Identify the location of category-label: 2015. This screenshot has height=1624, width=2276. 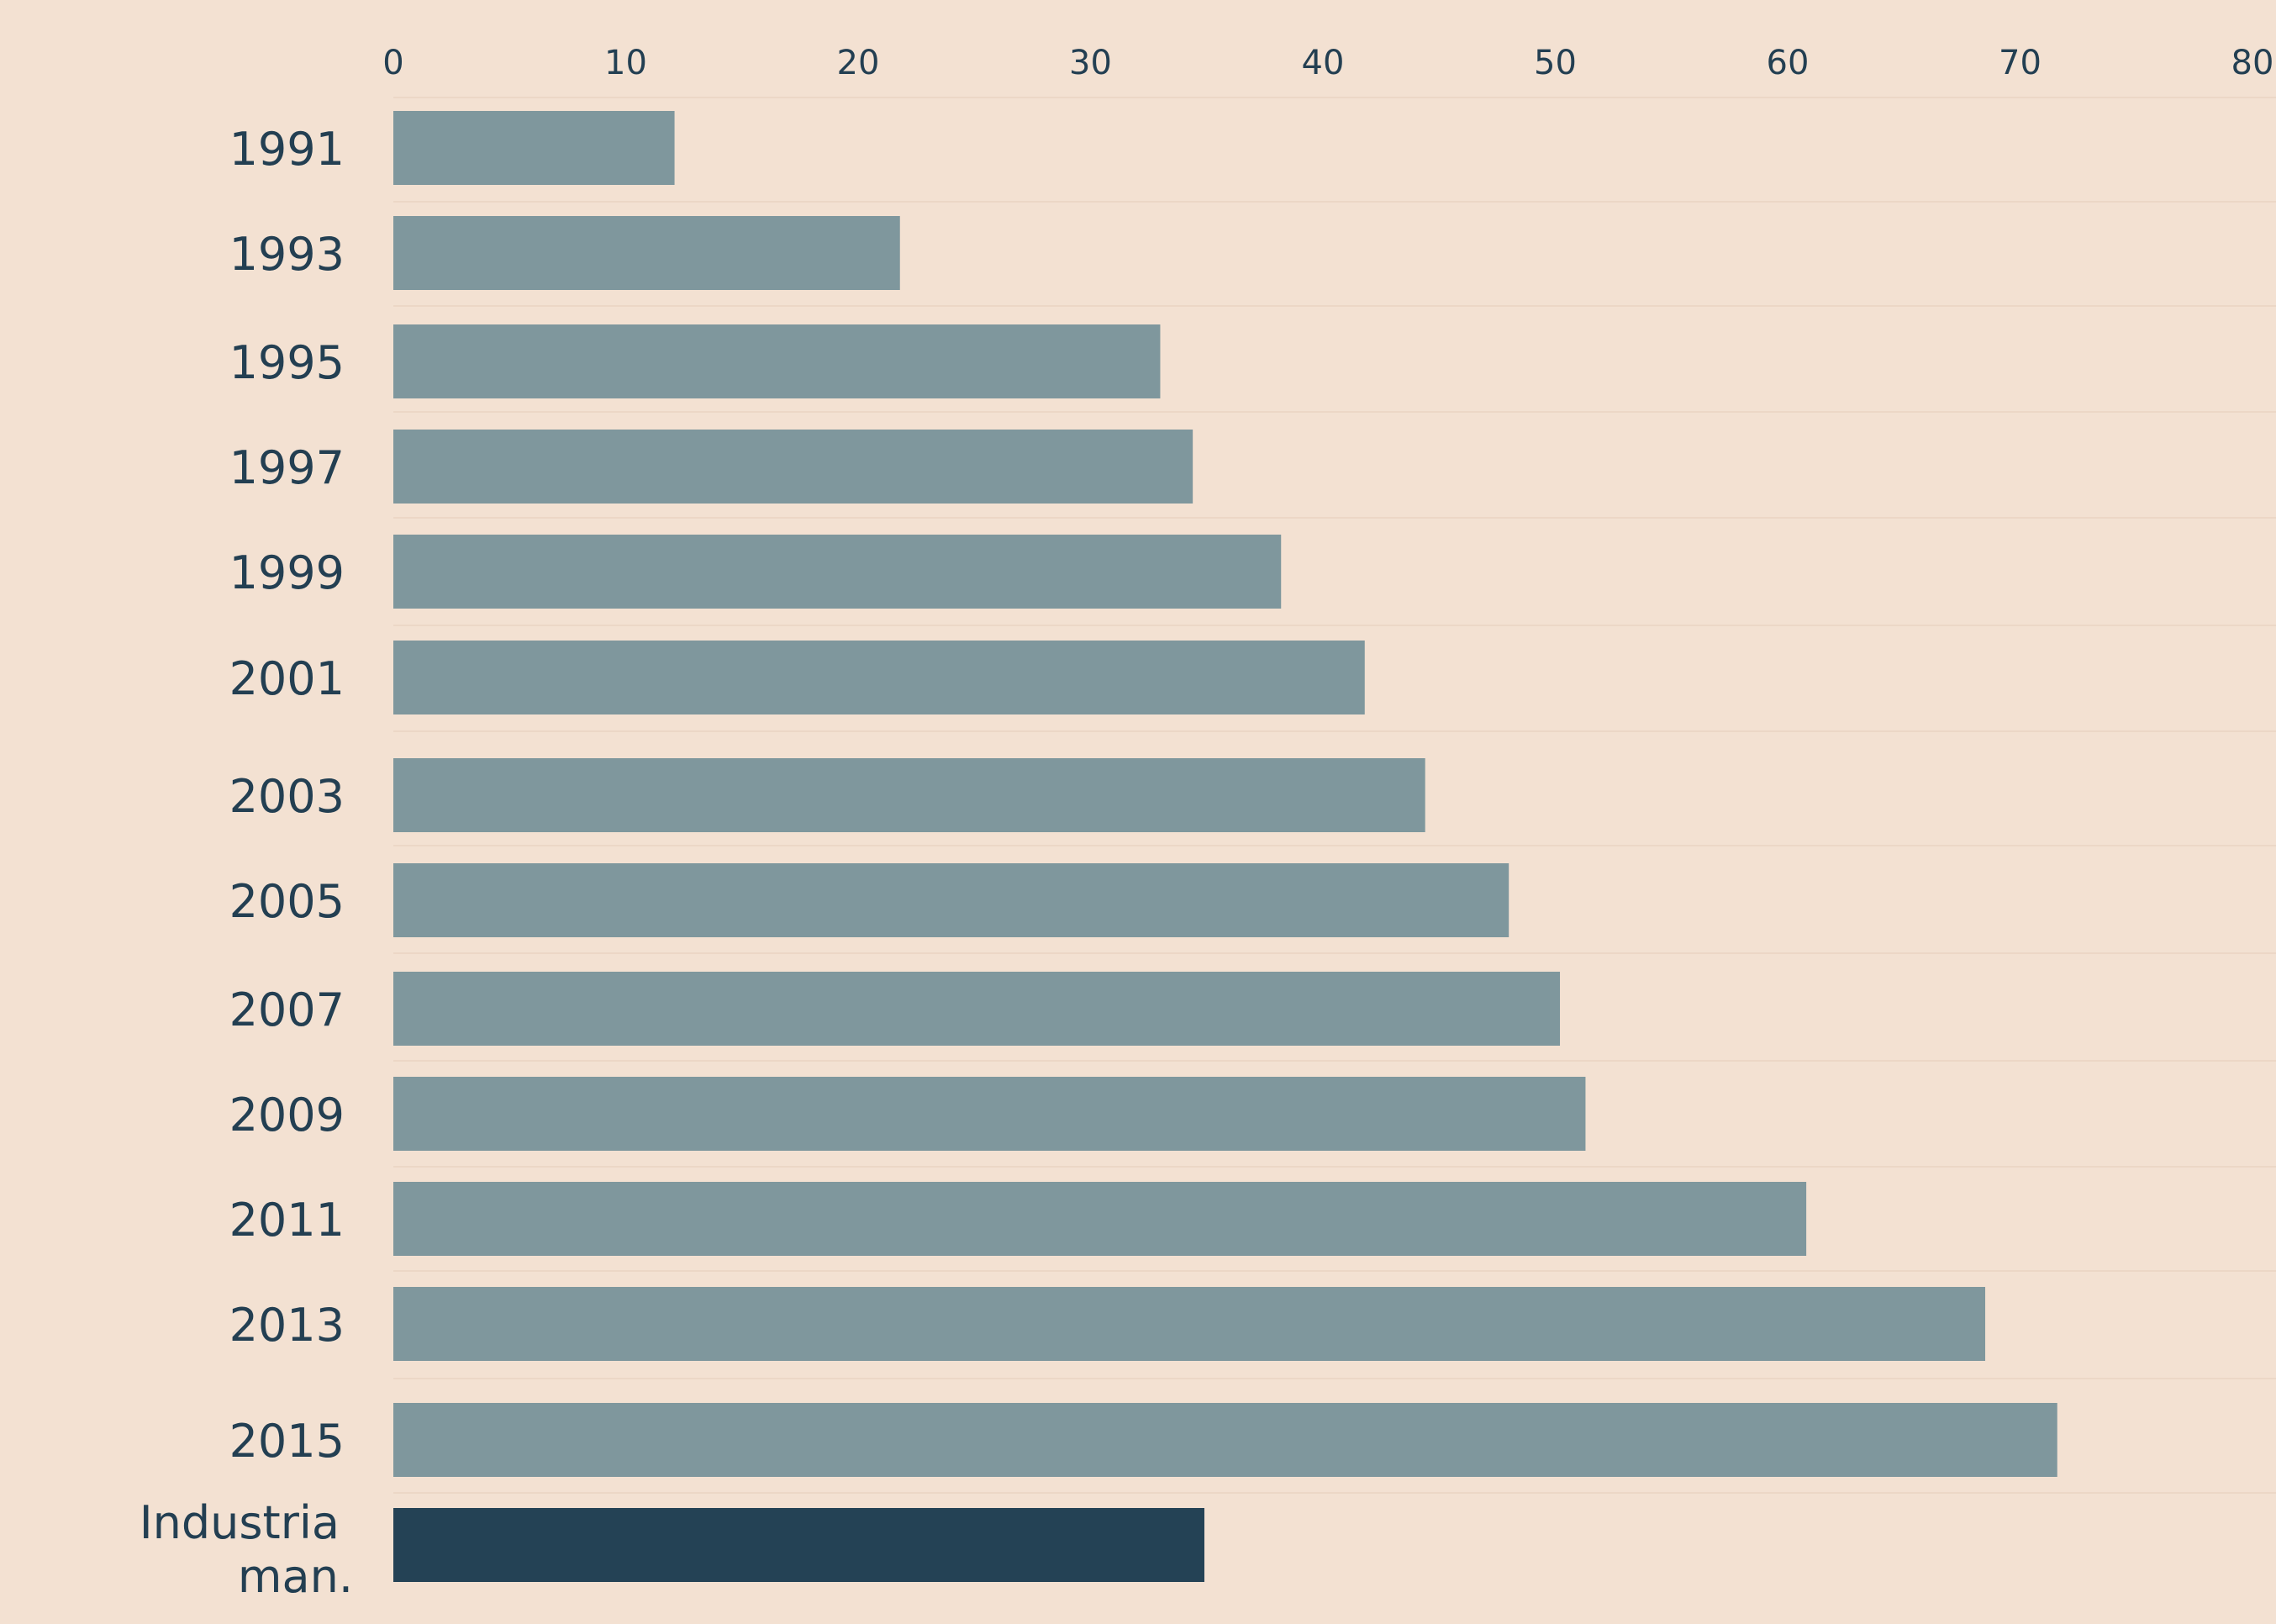
(287, 1441).